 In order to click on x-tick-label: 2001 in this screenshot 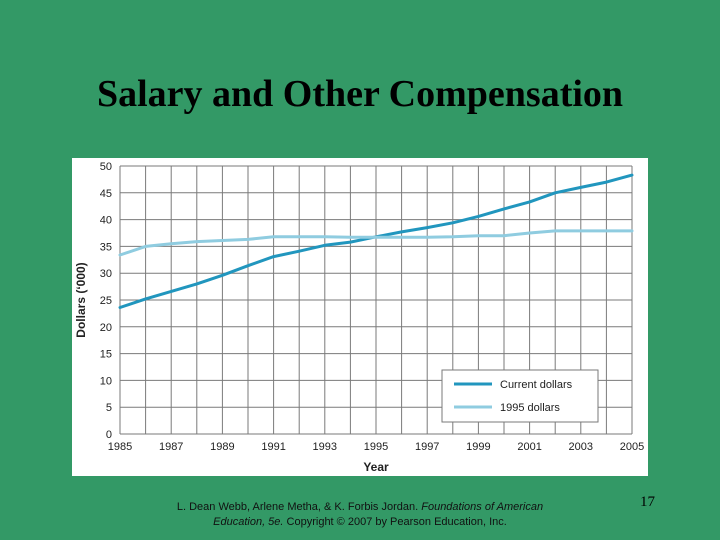, I will do `click(529, 447)`.